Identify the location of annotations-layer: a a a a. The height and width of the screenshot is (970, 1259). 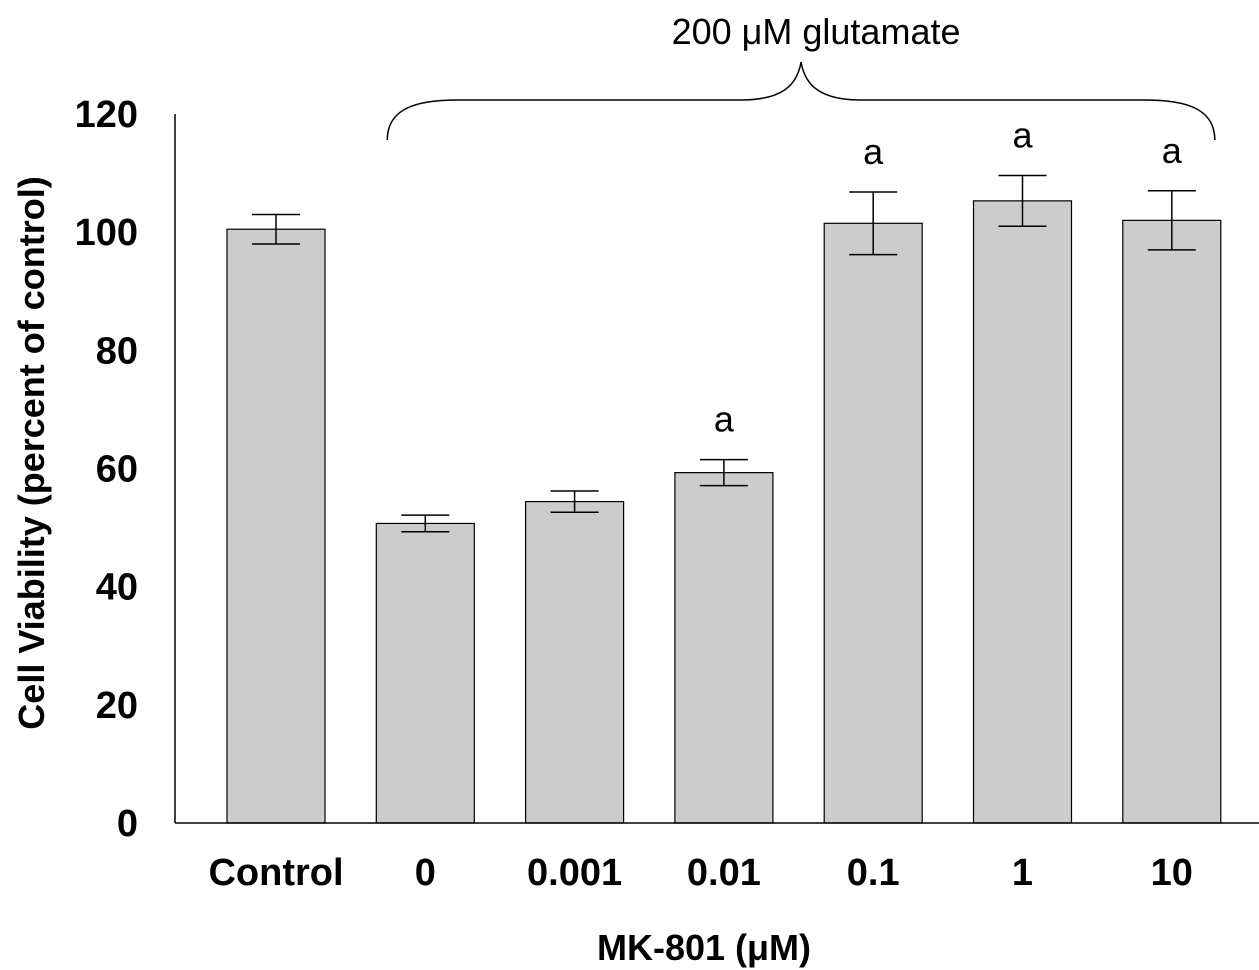
(948, 276).